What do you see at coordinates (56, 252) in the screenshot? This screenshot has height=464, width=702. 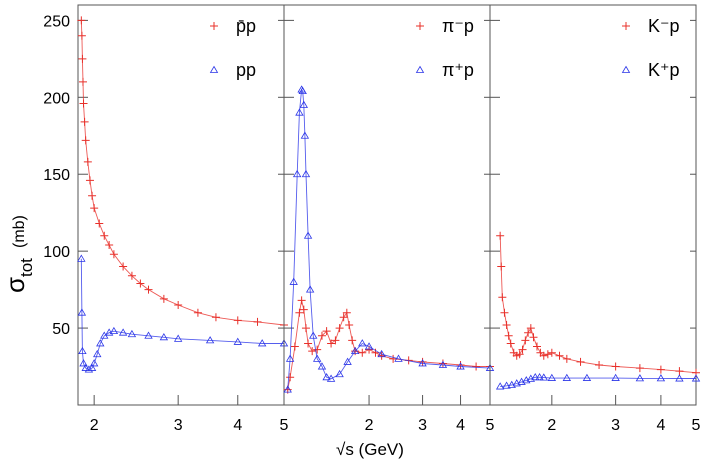 I see `y-tick-label: 100` at bounding box center [56, 252].